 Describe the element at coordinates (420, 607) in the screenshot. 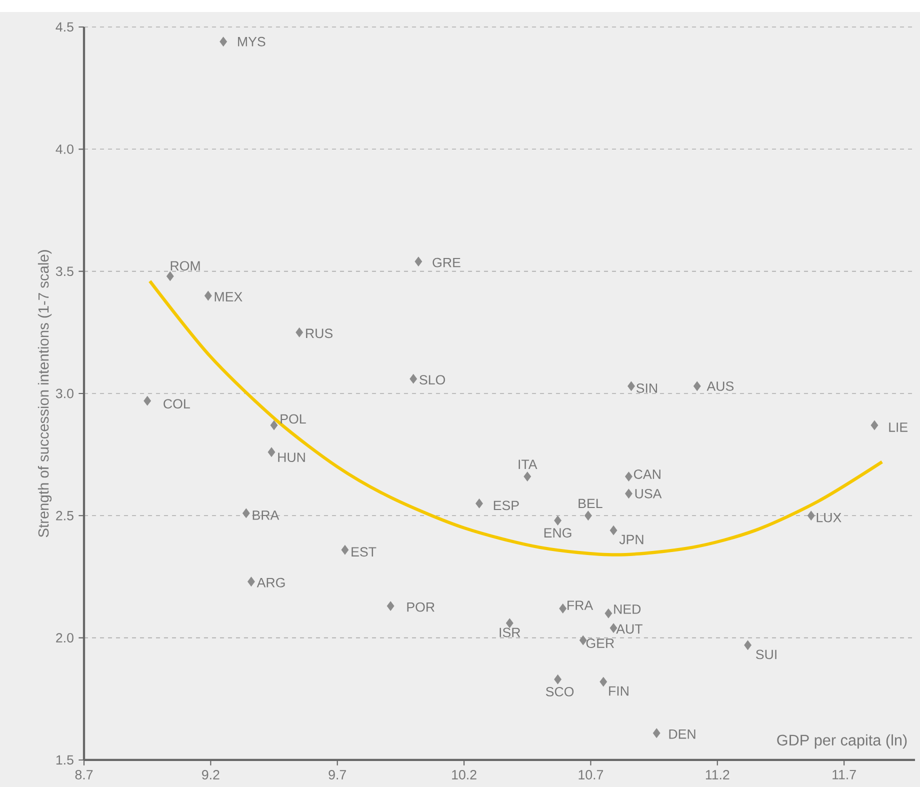

I see `annotation: POR` at that location.